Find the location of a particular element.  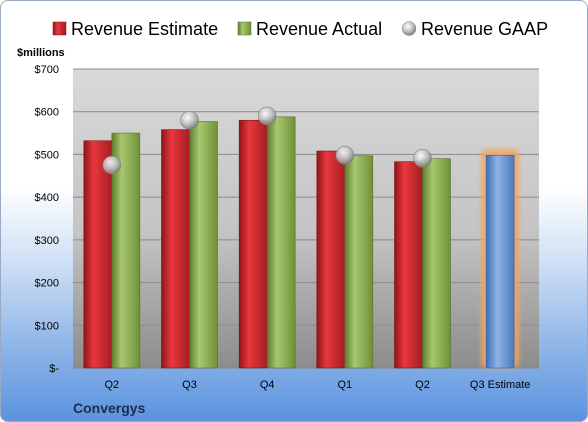

y-tick-label-3: $300 is located at coordinates (47, 241).